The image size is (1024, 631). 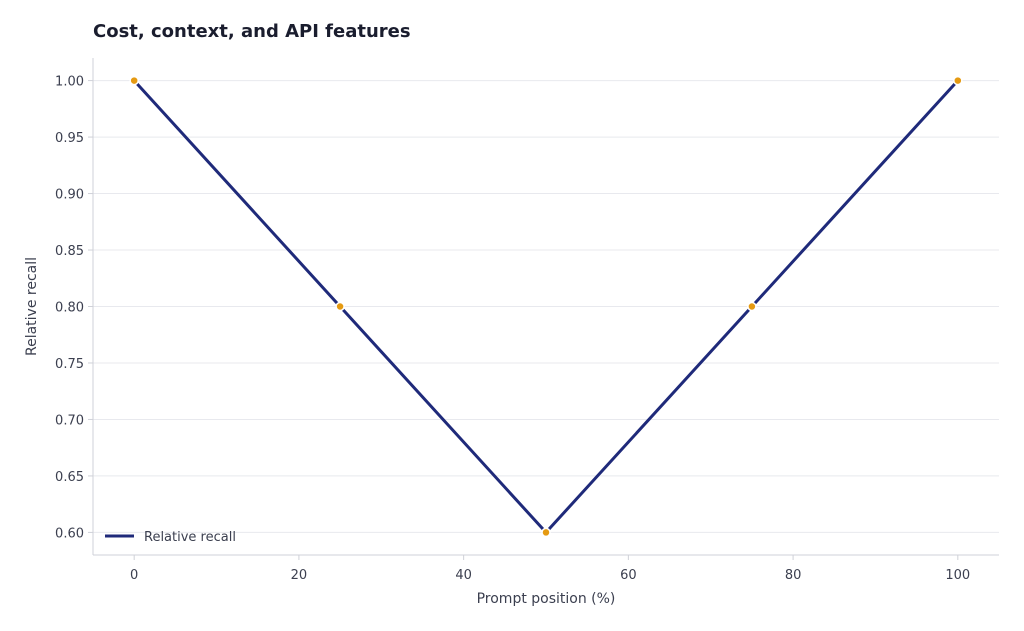 What do you see at coordinates (69, 251) in the screenshot?
I see `y-tick-label: 0.85` at bounding box center [69, 251].